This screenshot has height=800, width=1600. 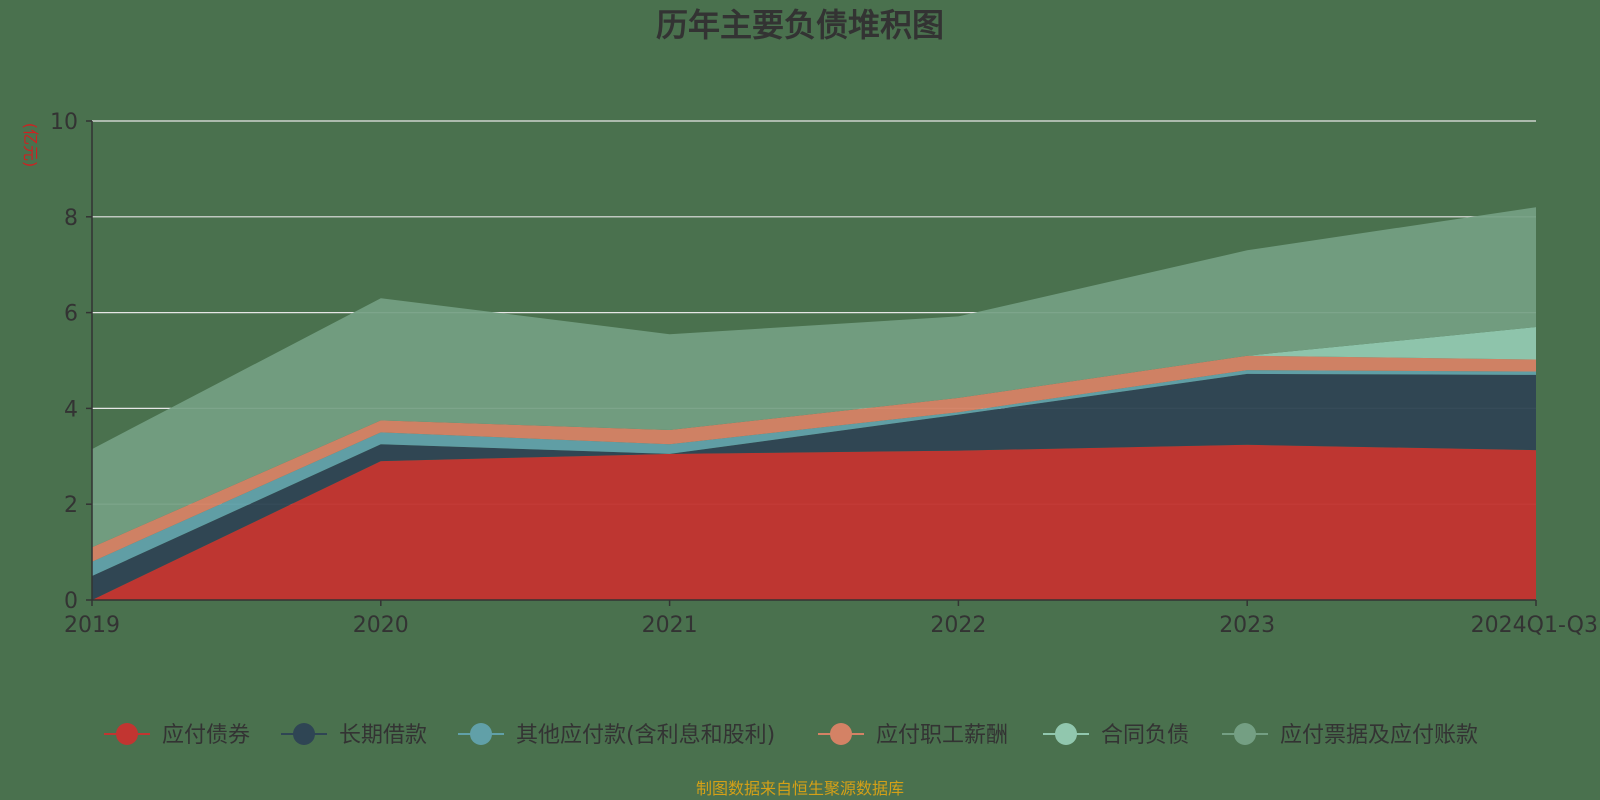 What do you see at coordinates (64, 122) in the screenshot?
I see `y-tick-label: 10` at bounding box center [64, 122].